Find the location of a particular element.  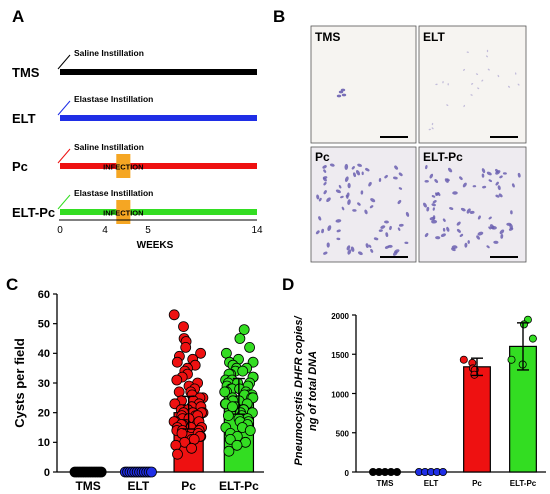

infection-label-pc: INFECTION is located at coordinates (123, 167).